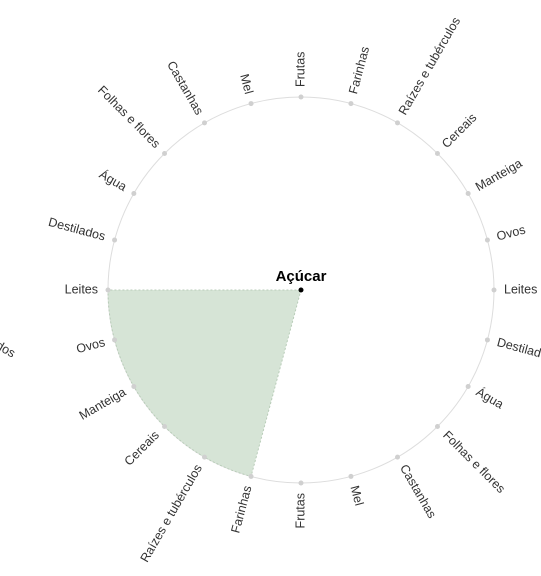  I want to click on neighbor-label: Destilados, so click(9, 339).